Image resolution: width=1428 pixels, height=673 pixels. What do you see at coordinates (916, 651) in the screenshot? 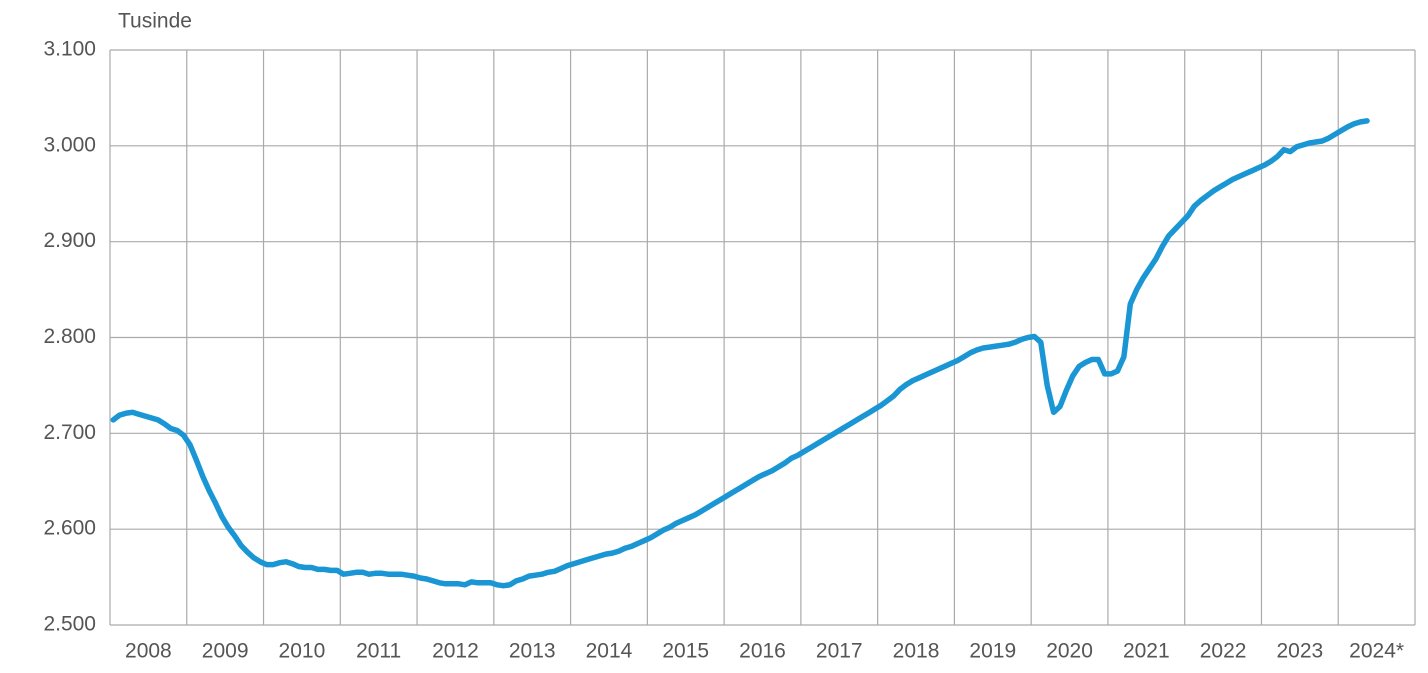
I see `x-tick-label: 2018` at bounding box center [916, 651].